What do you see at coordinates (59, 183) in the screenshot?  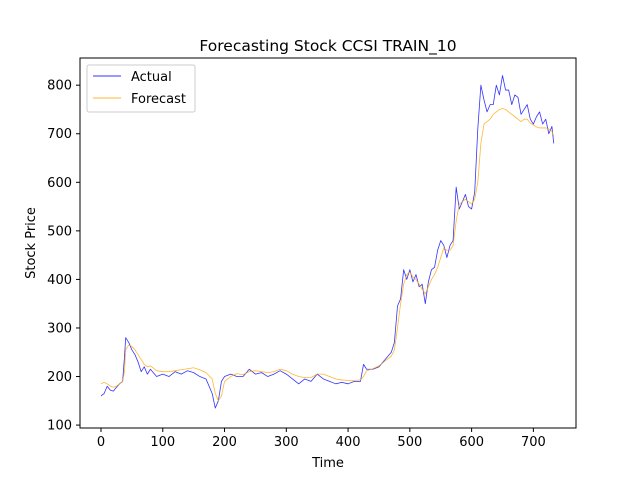 I see `y-tick-label: 600` at bounding box center [59, 183].